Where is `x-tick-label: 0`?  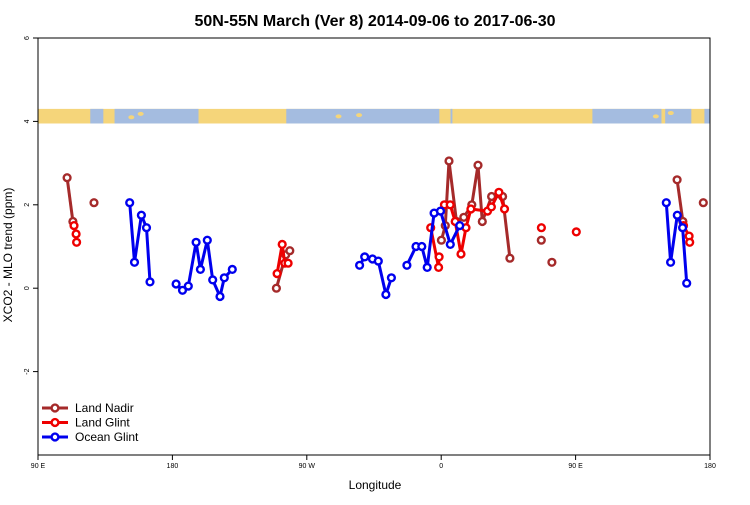
x-tick-label: 0 is located at coordinates (441, 466).